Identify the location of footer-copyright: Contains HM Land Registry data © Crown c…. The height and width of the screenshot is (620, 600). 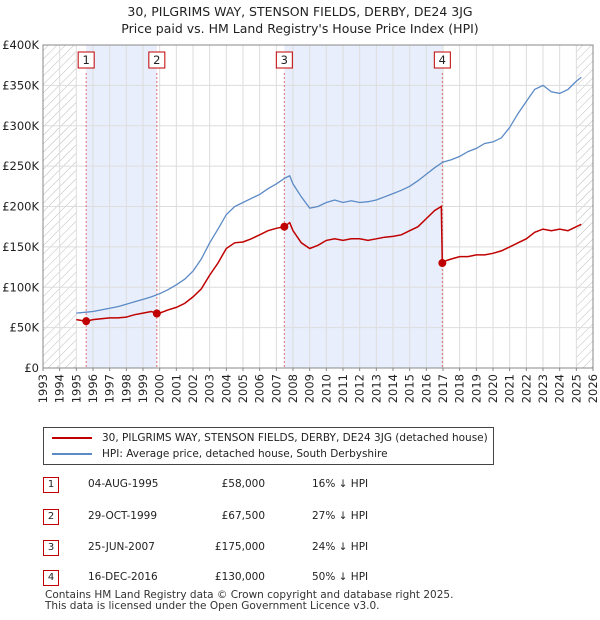
(249, 595).